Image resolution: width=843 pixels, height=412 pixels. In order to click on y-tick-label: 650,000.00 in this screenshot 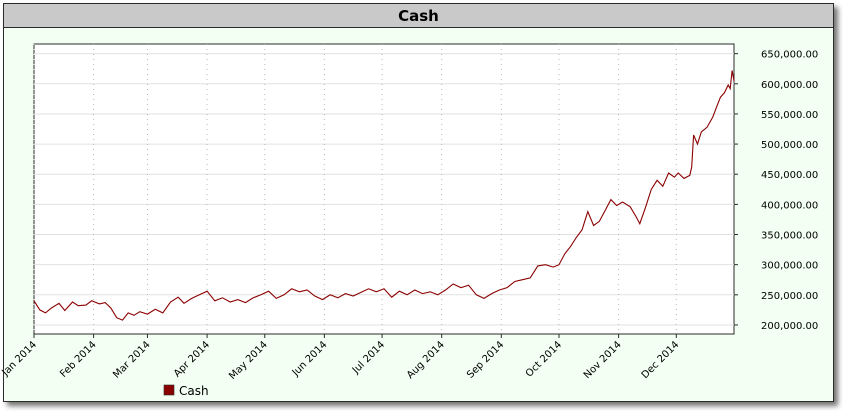, I will do `click(789, 55)`.